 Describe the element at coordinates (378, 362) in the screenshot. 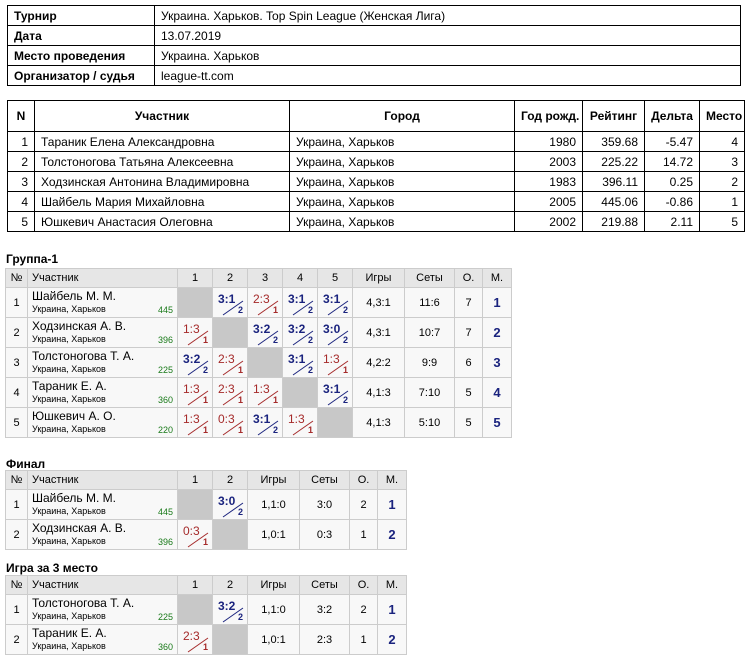

I see `games: 4,2:2` at that location.